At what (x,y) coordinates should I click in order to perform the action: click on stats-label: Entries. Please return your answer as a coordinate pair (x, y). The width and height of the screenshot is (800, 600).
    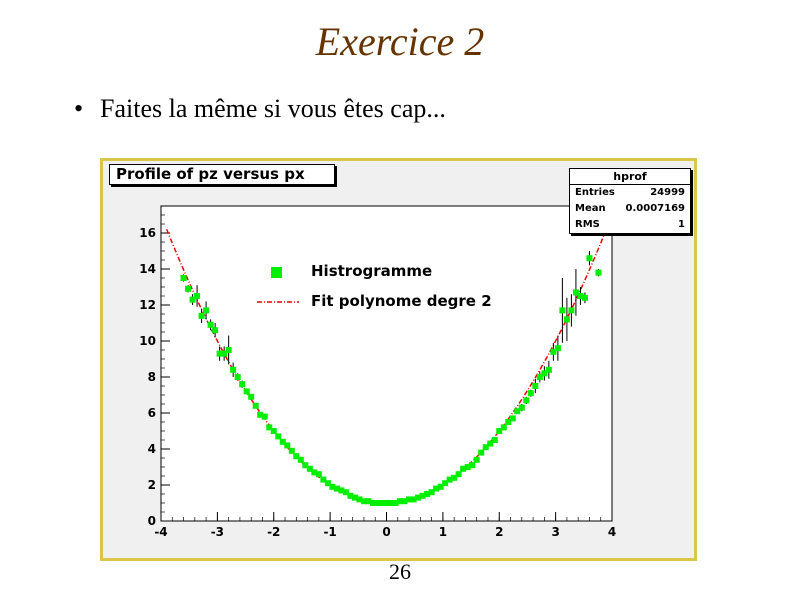
    Looking at the image, I should click on (595, 192).